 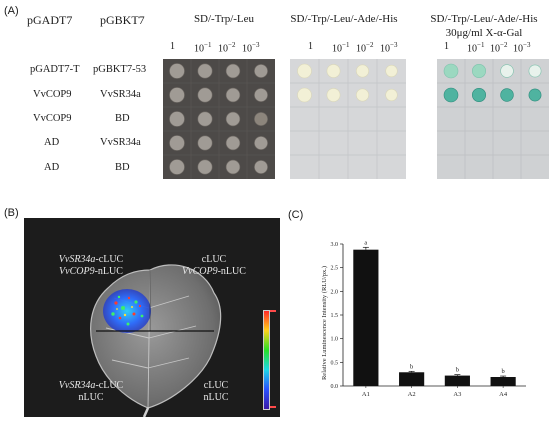 What do you see at coordinates (120, 94) in the screenshot?
I see `row-bait-2: VvSR34a` at bounding box center [120, 94].